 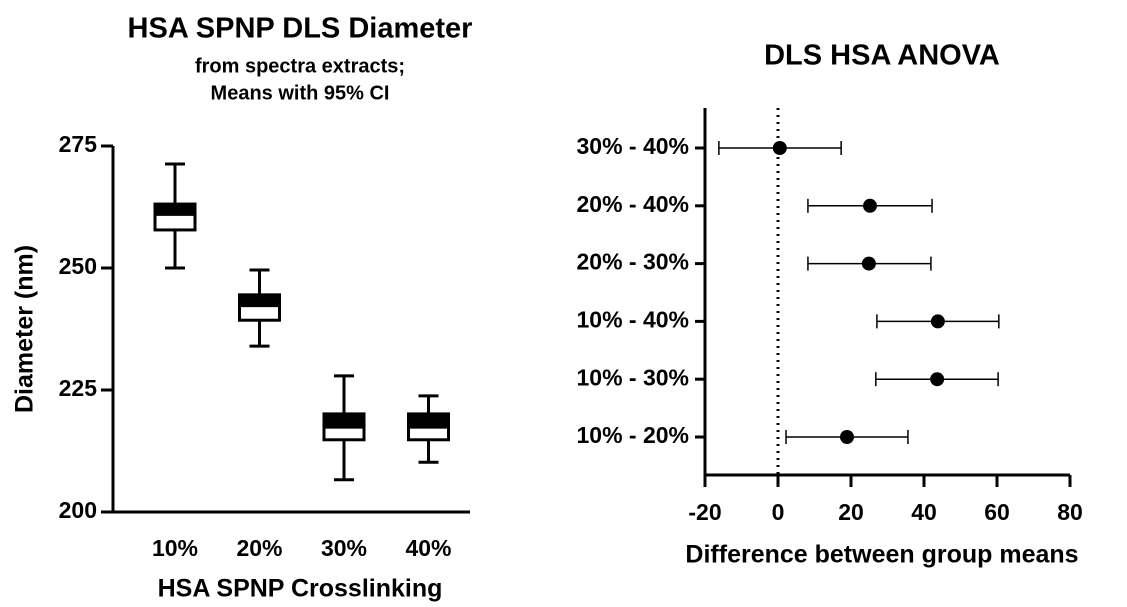 I want to click on x-tick-label: 40%, so click(x=428, y=548).